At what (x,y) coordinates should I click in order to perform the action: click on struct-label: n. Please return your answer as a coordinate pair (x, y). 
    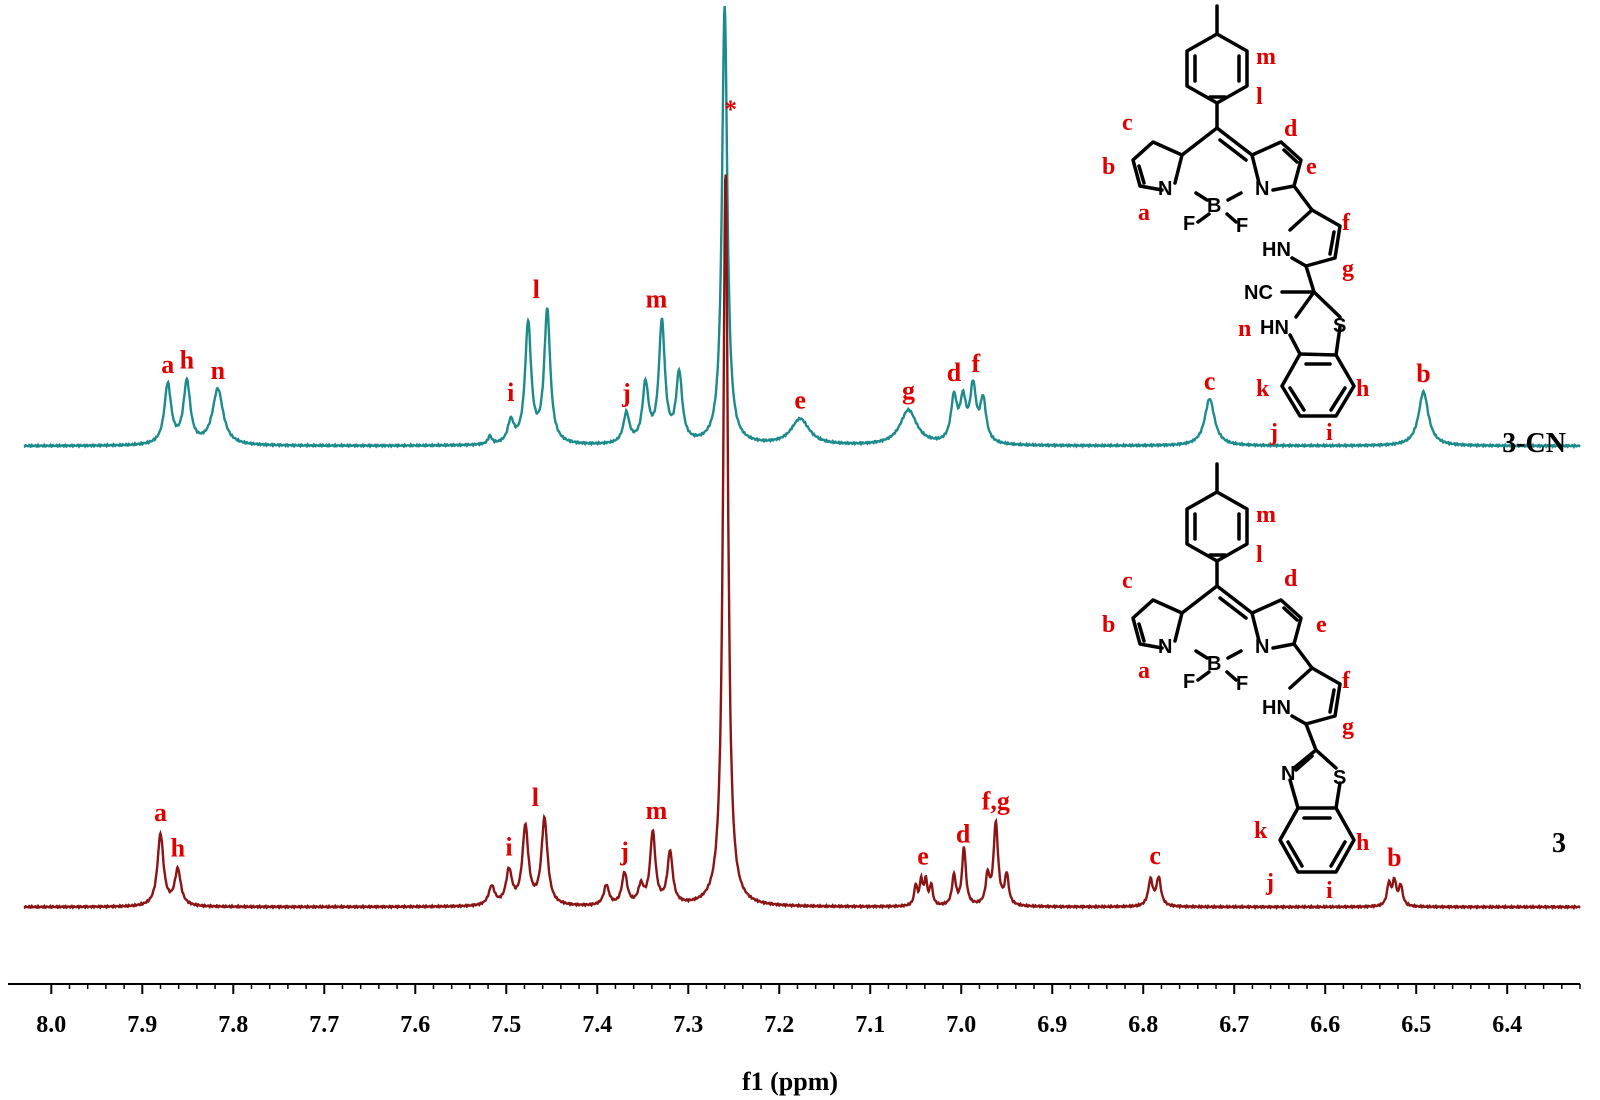
    Looking at the image, I should click on (1244, 329).